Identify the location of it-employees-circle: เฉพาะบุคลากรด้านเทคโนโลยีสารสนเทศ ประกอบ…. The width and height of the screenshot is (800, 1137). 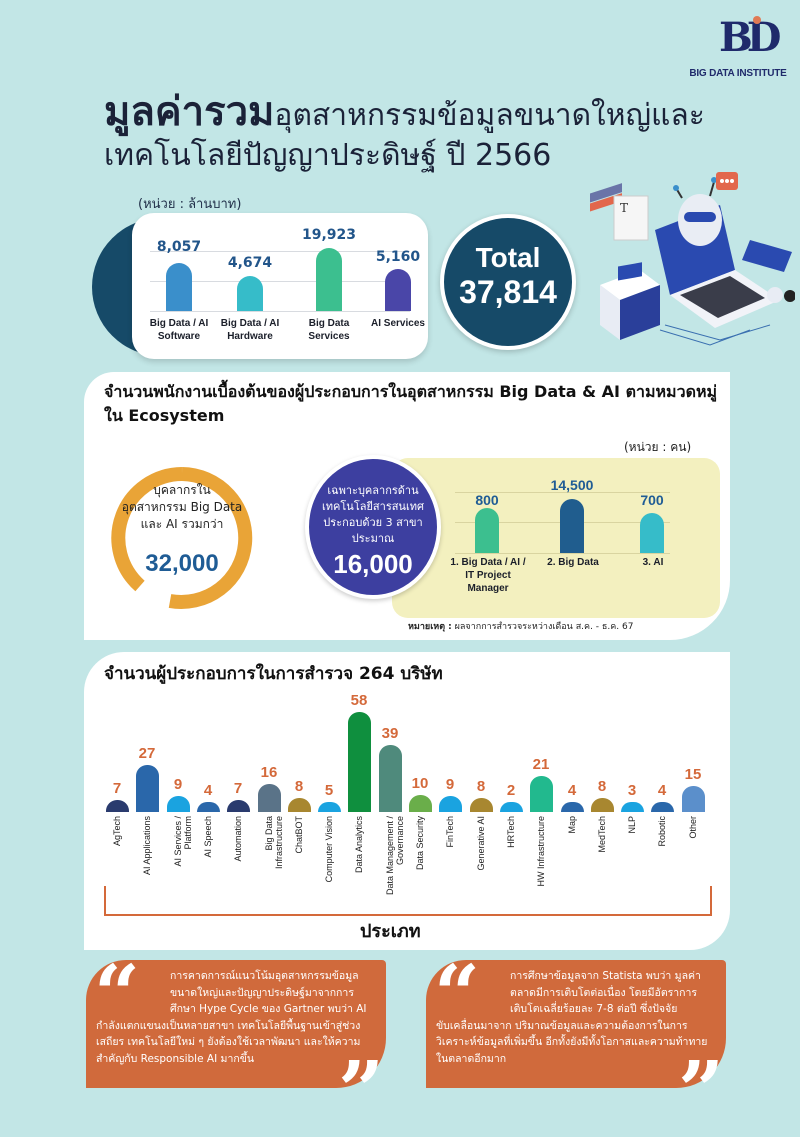
(373, 527).